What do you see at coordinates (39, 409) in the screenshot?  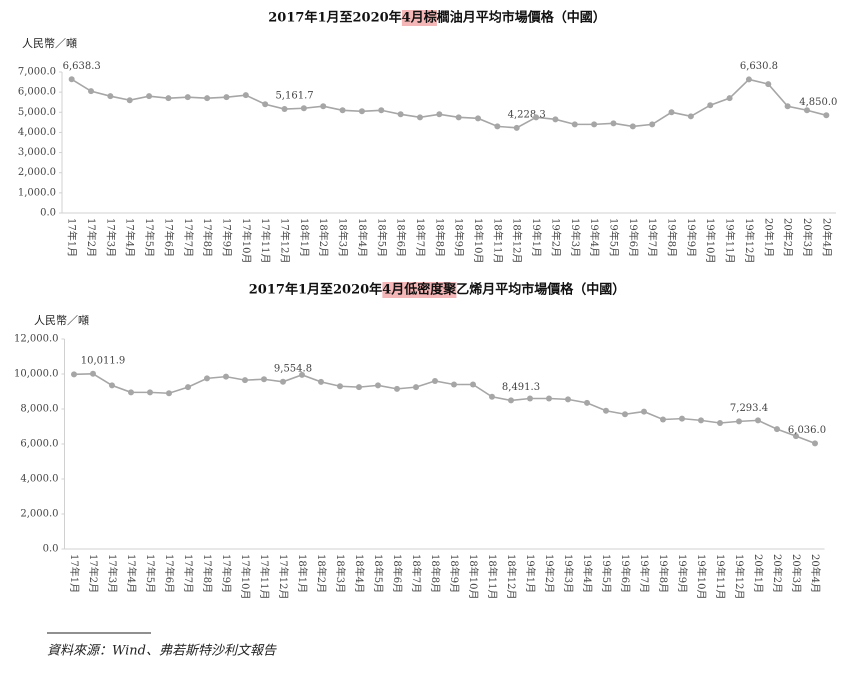 I see `y-tick-label: 8,000.0` at bounding box center [39, 409].